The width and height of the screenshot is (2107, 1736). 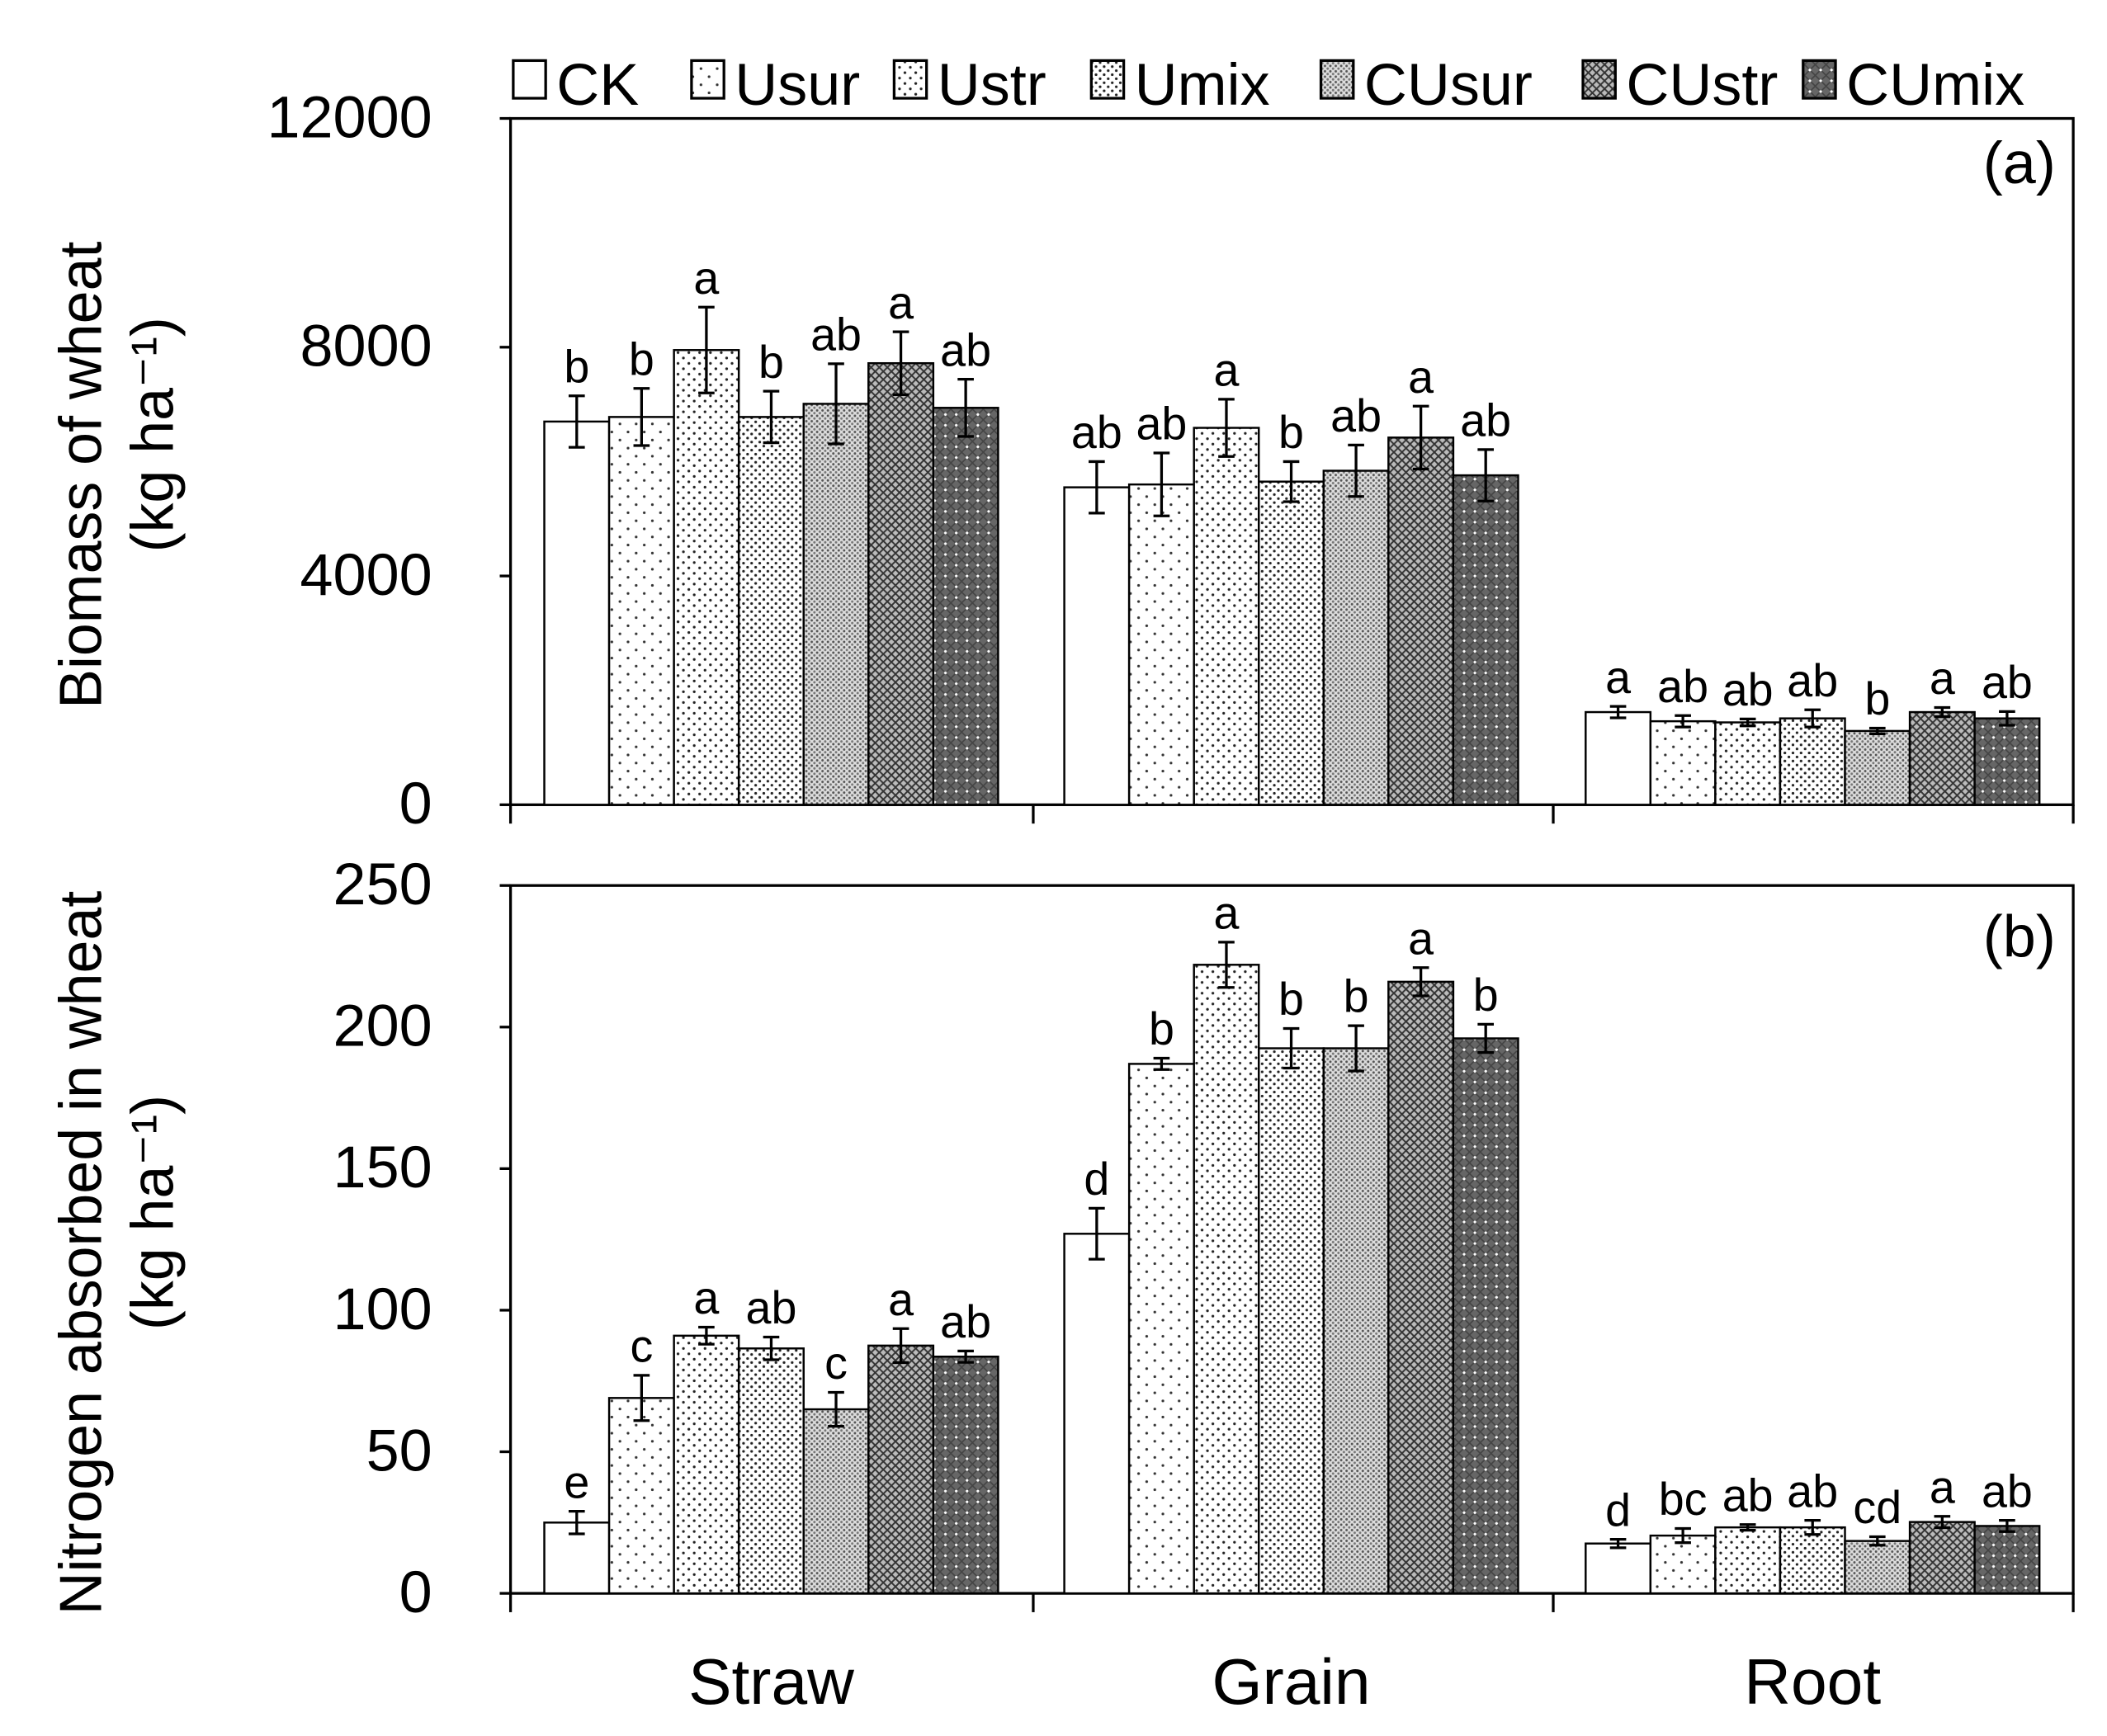 I want to click on y-tick-label: 150, so click(x=382, y=1168).